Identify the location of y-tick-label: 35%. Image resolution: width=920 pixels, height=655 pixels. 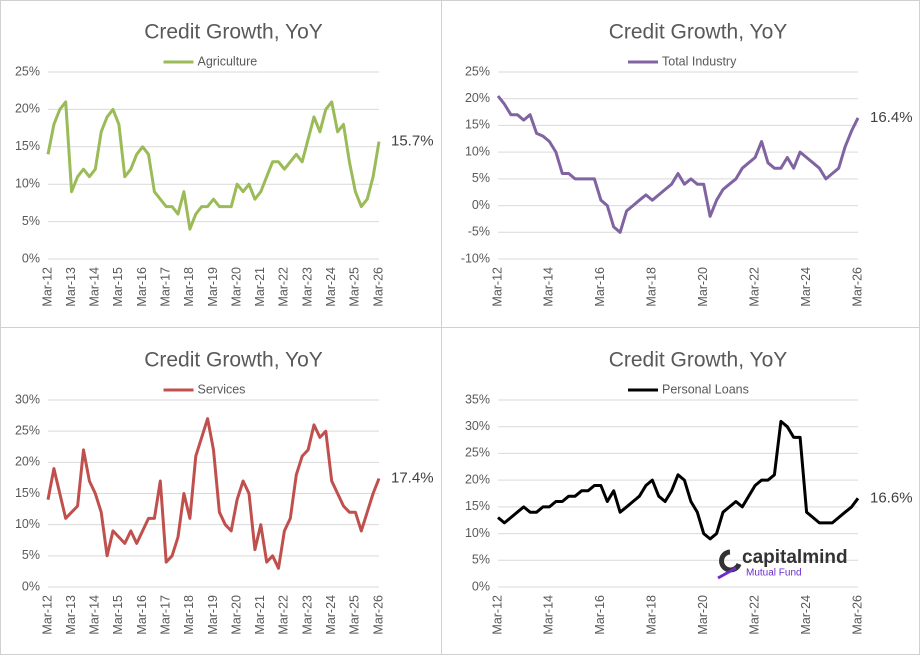
(477, 399).